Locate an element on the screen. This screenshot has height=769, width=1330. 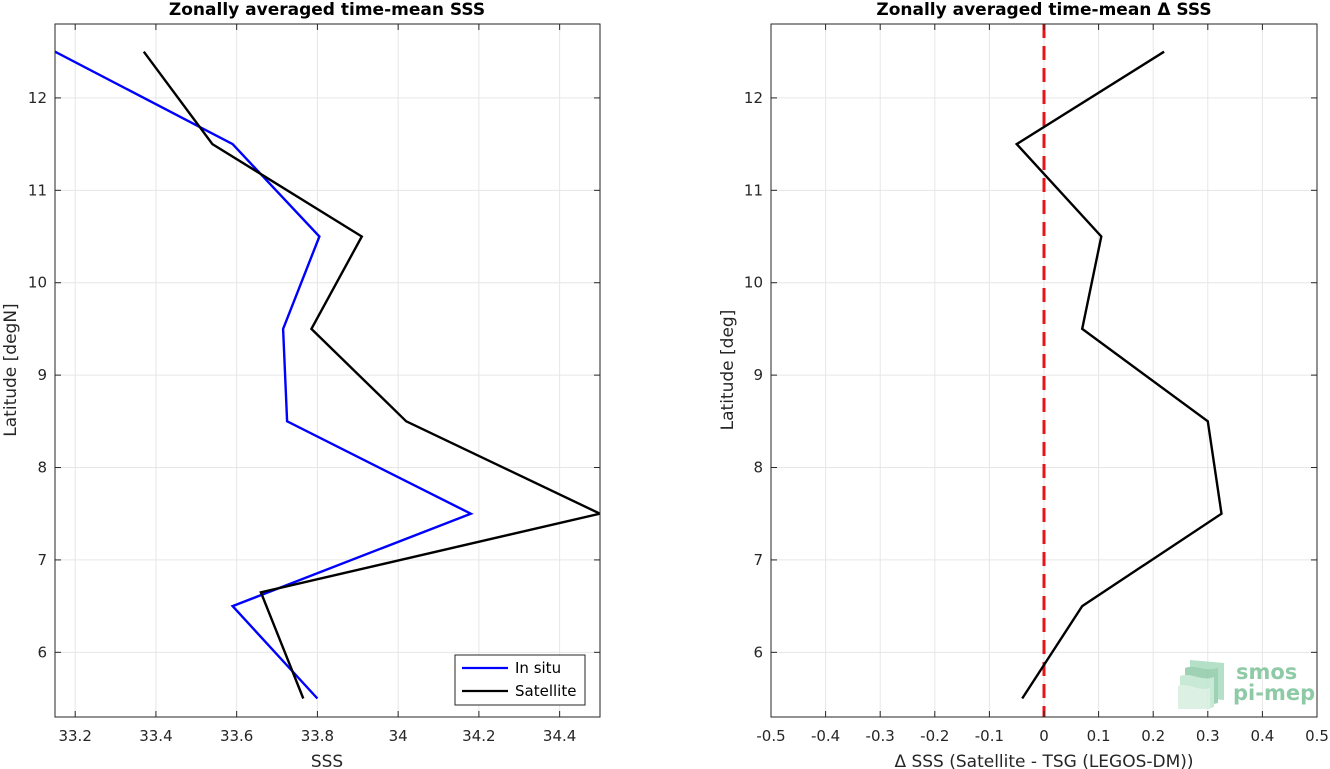
right-x-tick-label: -0.3 is located at coordinates (880, 736).